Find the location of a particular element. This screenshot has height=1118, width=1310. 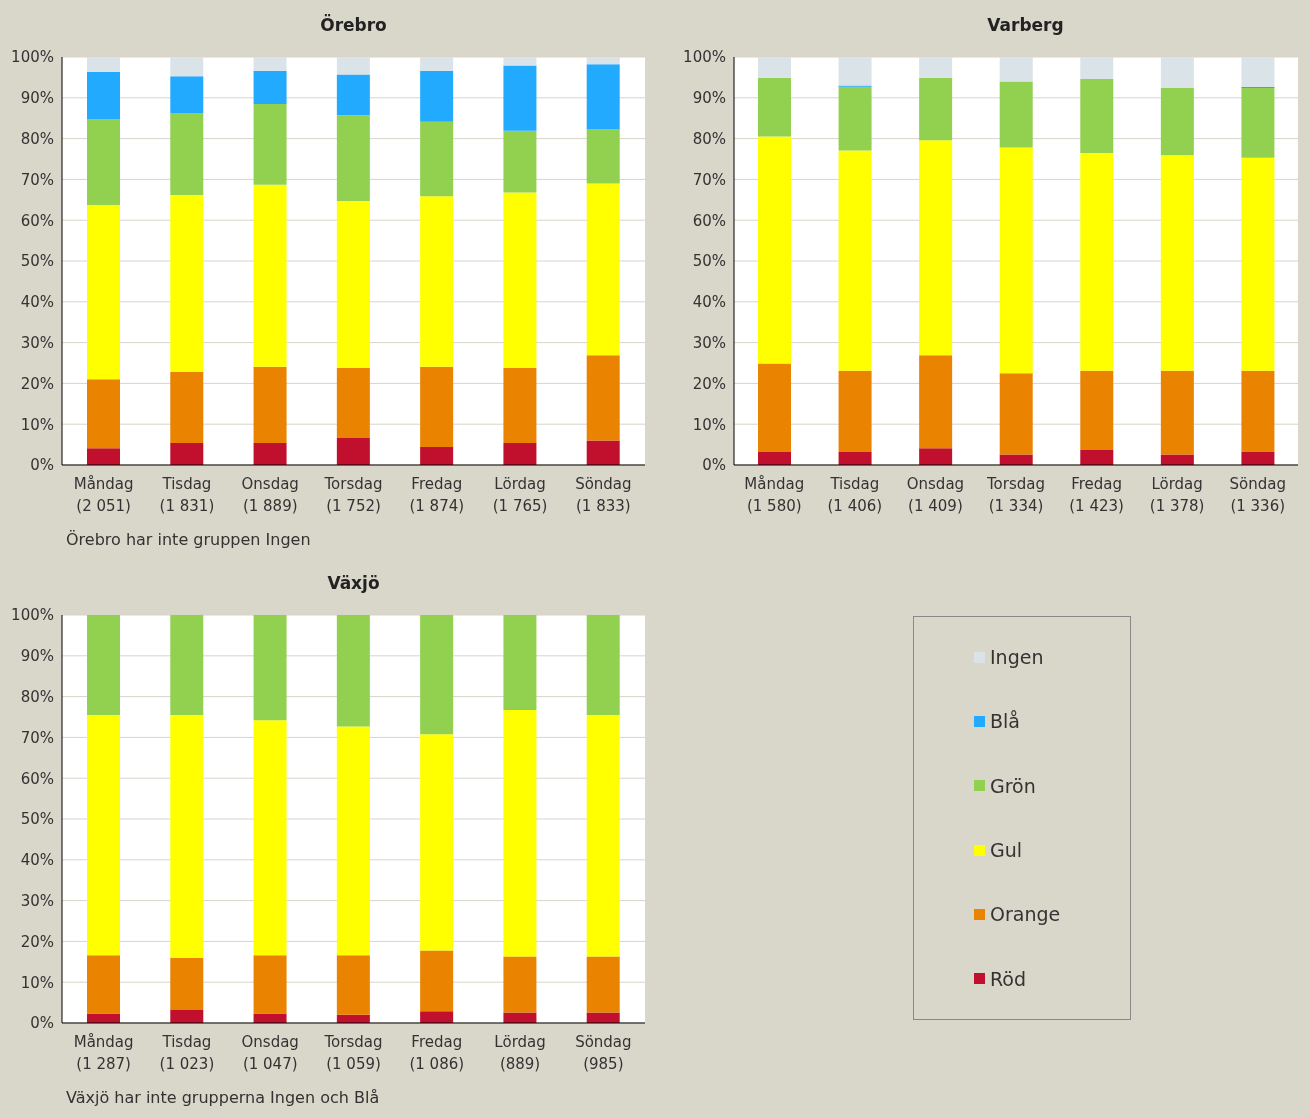

legend-label: Ingen is located at coordinates (1017, 657).